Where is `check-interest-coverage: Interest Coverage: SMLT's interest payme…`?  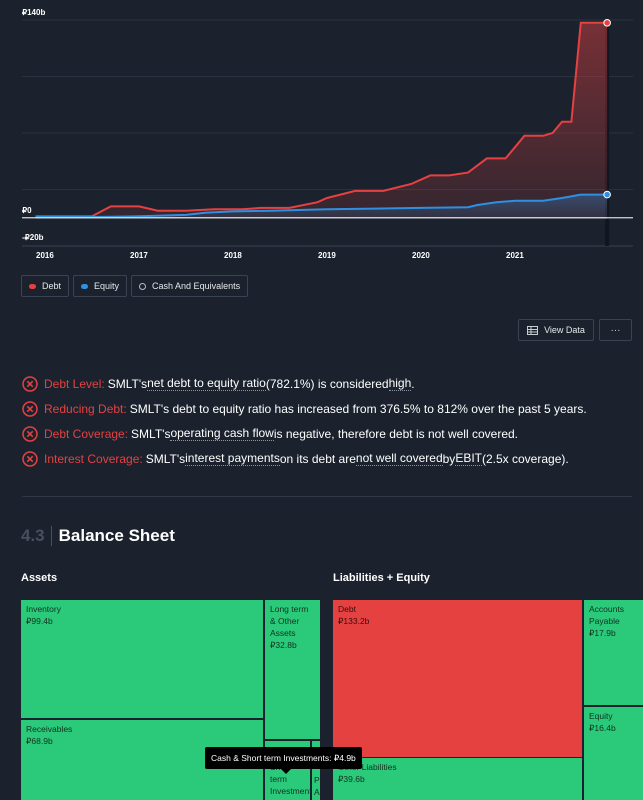 check-interest-coverage: Interest Coverage: SMLT's interest payme… is located at coordinates (304, 458).